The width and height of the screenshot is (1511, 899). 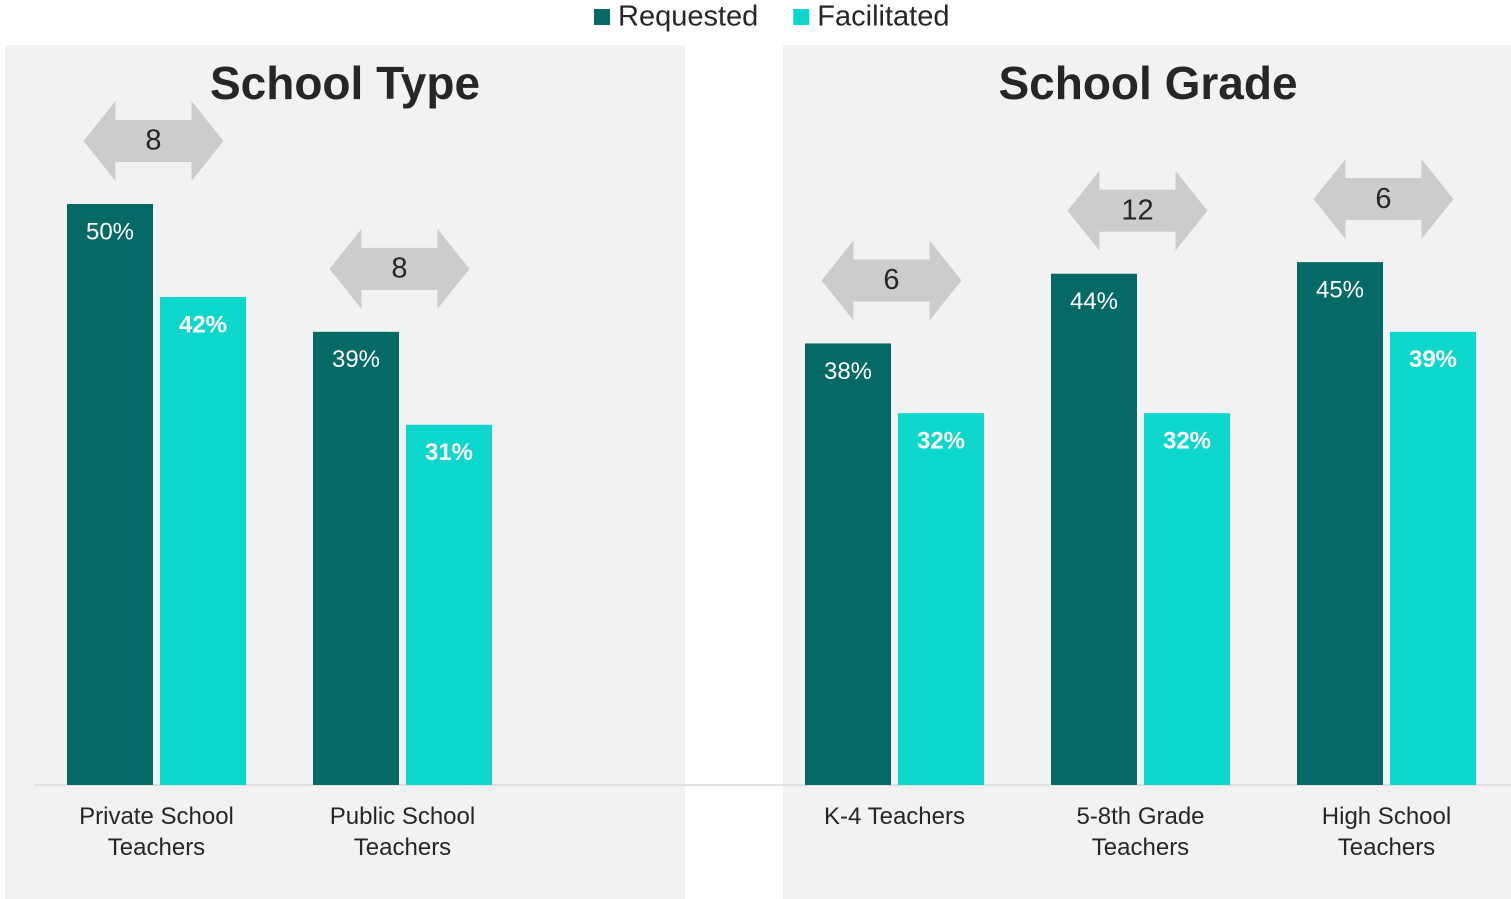 I want to click on data-label: 42%, so click(x=203, y=324).